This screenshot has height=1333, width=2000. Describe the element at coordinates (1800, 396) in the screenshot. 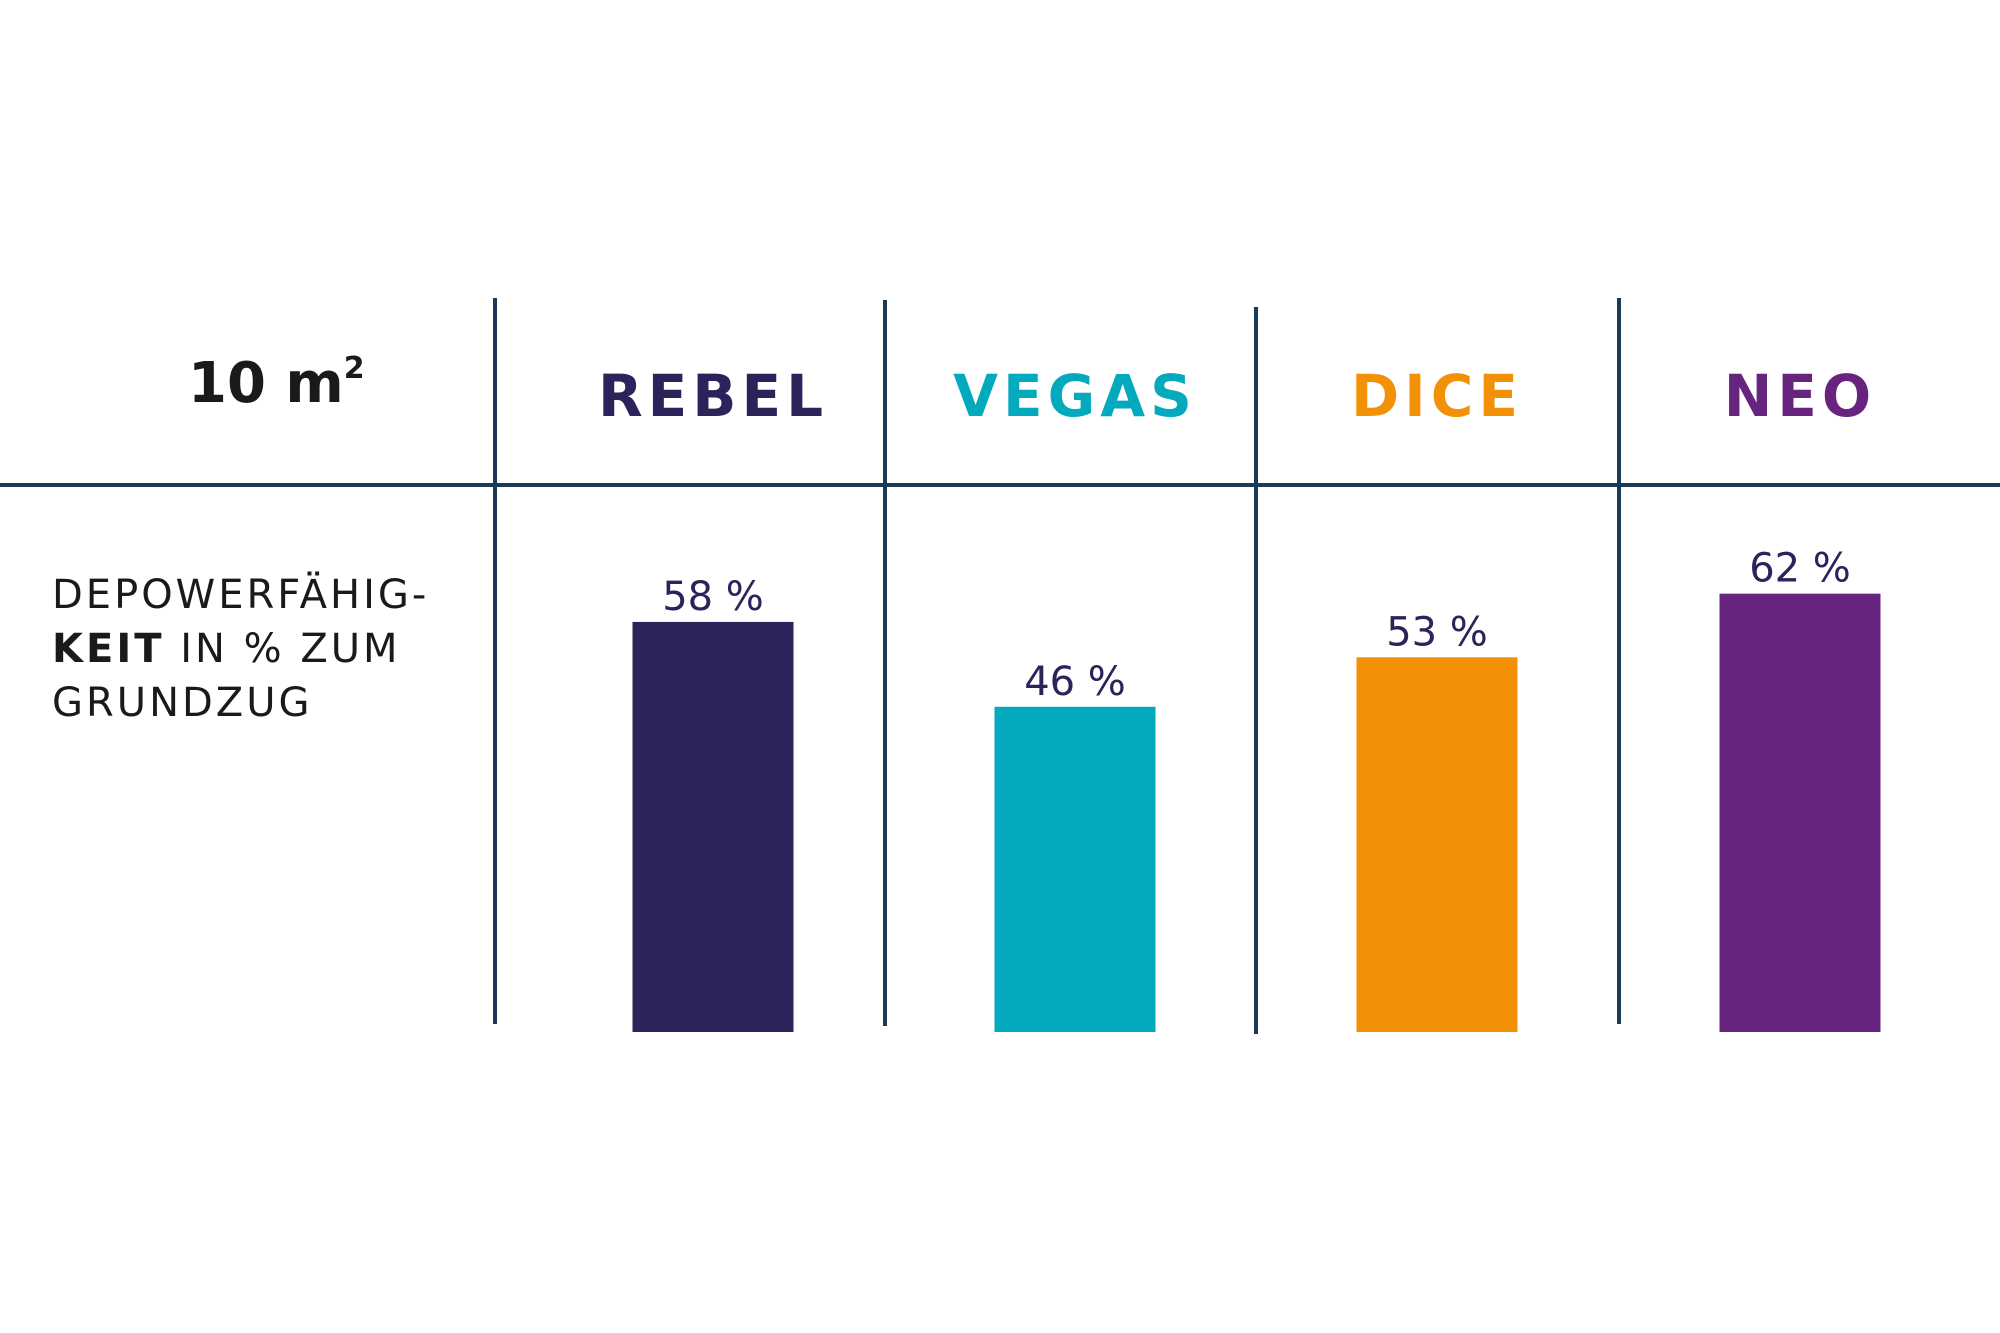

I see `series-header-neo: NEO` at that location.